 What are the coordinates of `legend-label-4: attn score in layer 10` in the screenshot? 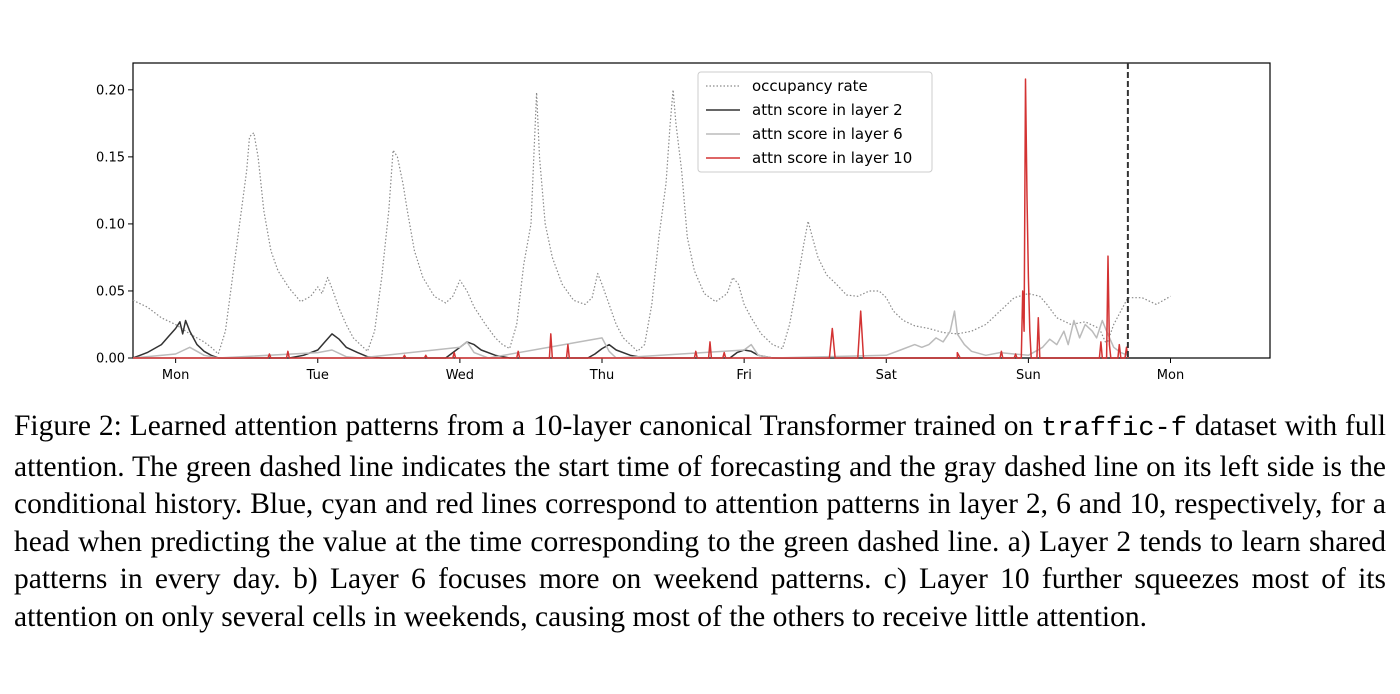 It's located at (832, 158).